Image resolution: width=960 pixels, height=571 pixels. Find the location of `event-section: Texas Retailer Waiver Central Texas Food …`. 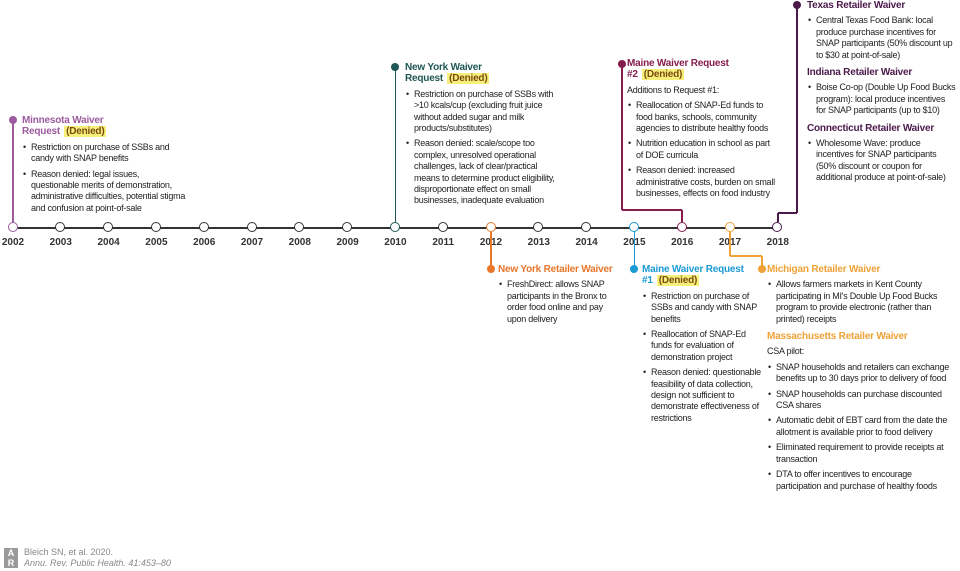

event-section: Texas Retailer Waiver Central Texas Food … is located at coordinates (882, 30).